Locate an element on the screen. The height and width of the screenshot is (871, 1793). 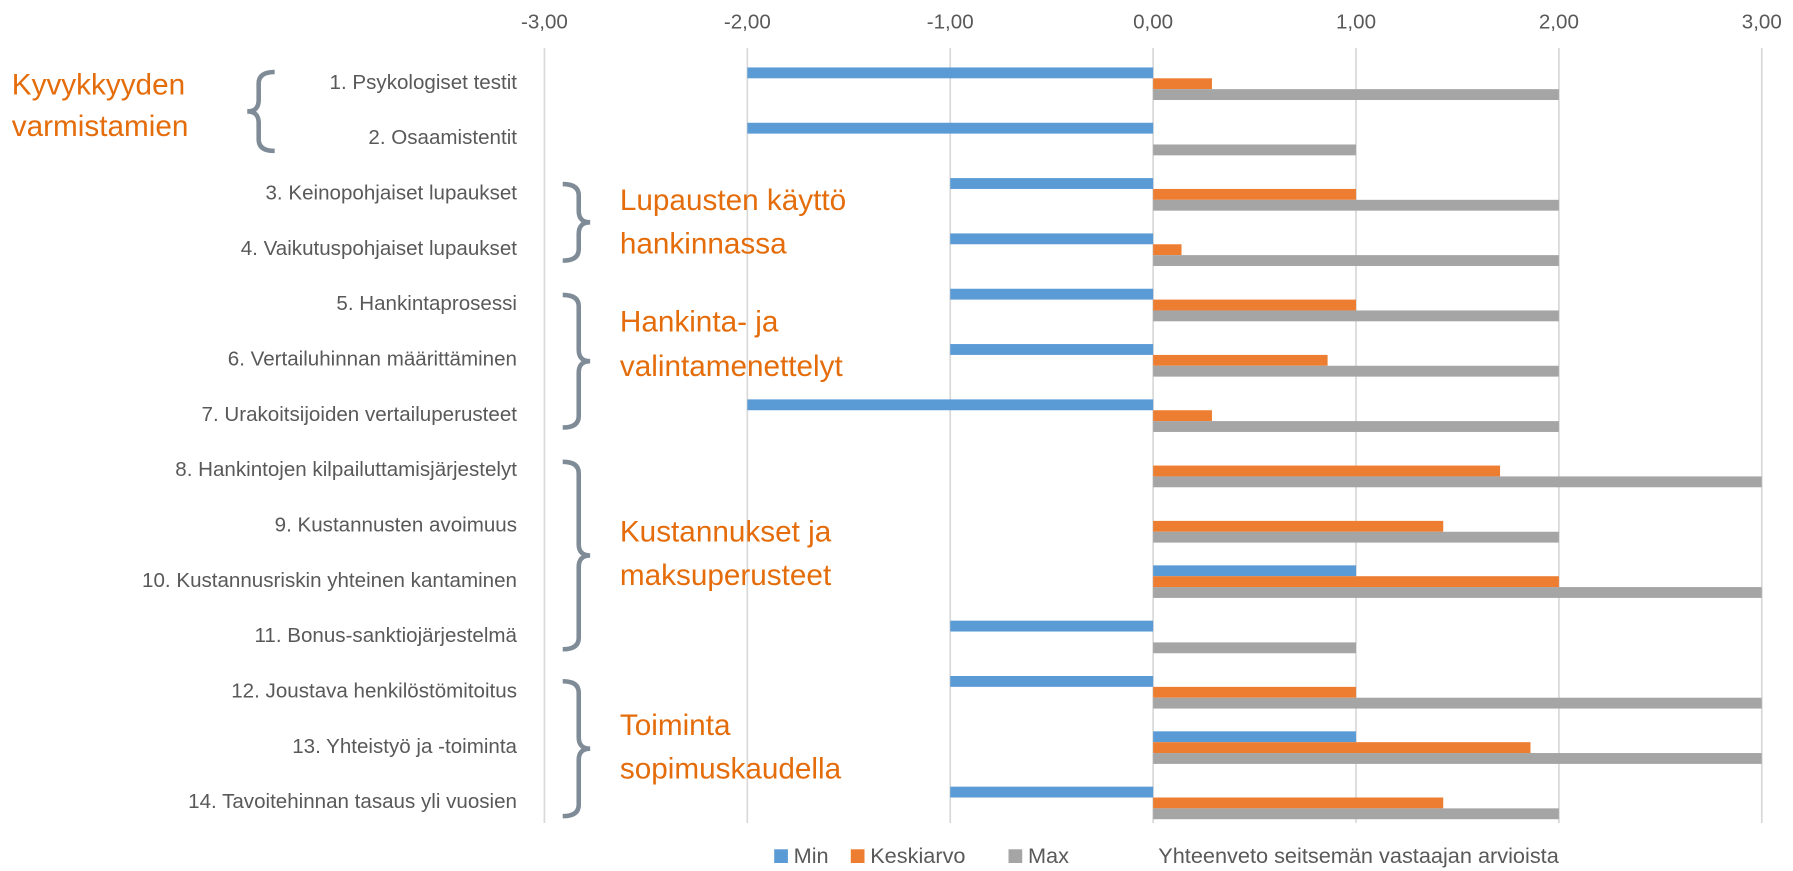
category-label: 14. Tavoitehinnan tasaus yli vuosien is located at coordinates (352, 801).